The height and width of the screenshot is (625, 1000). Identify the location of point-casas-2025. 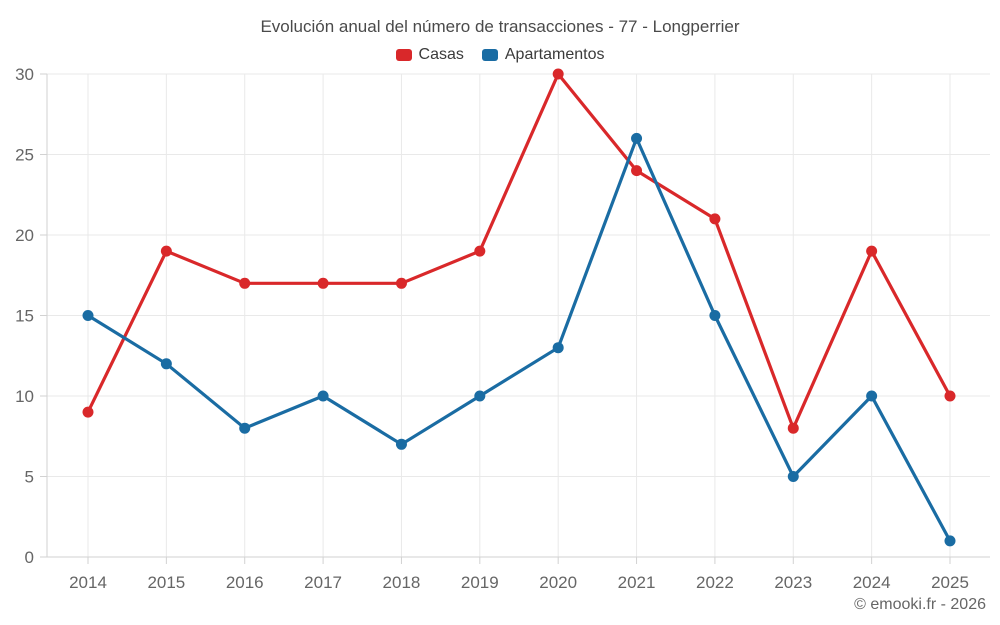
(950, 396).